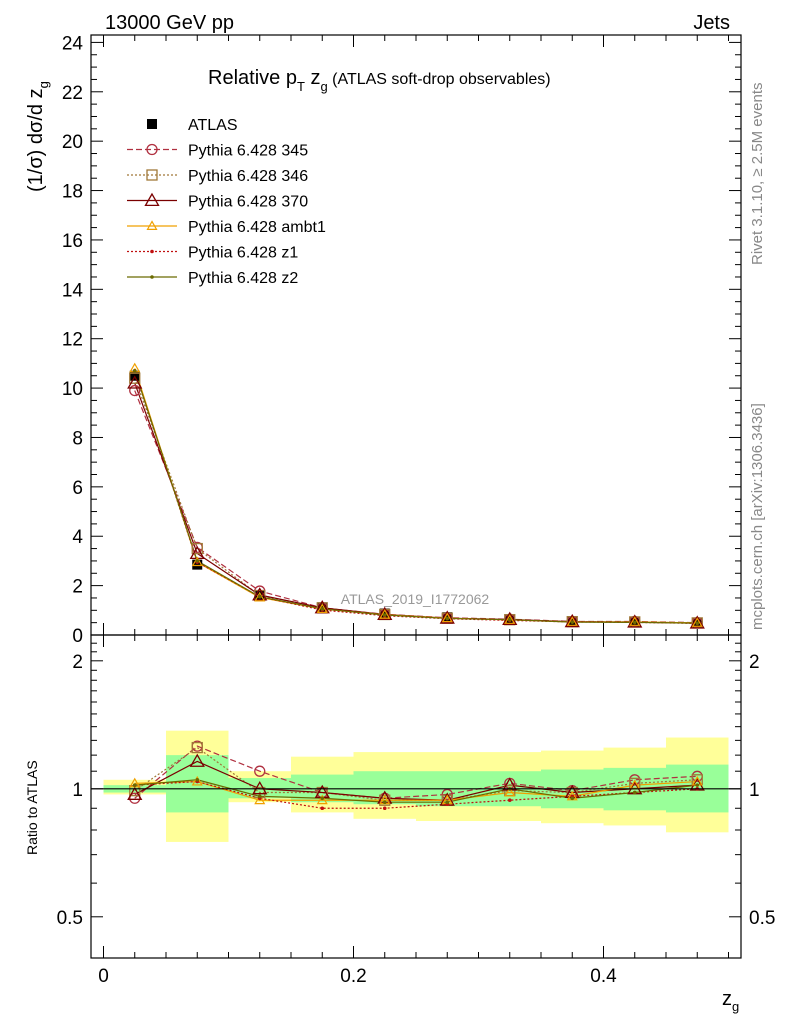  What do you see at coordinates (754, 790) in the screenshot?
I see `ratio-y-tick-label-right: 1` at bounding box center [754, 790].